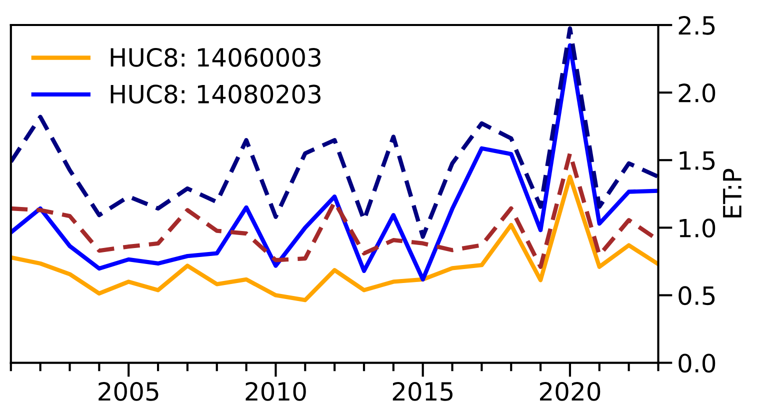  What do you see at coordinates (696, 25) in the screenshot?
I see `y-tick-label: 2.5` at bounding box center [696, 25].